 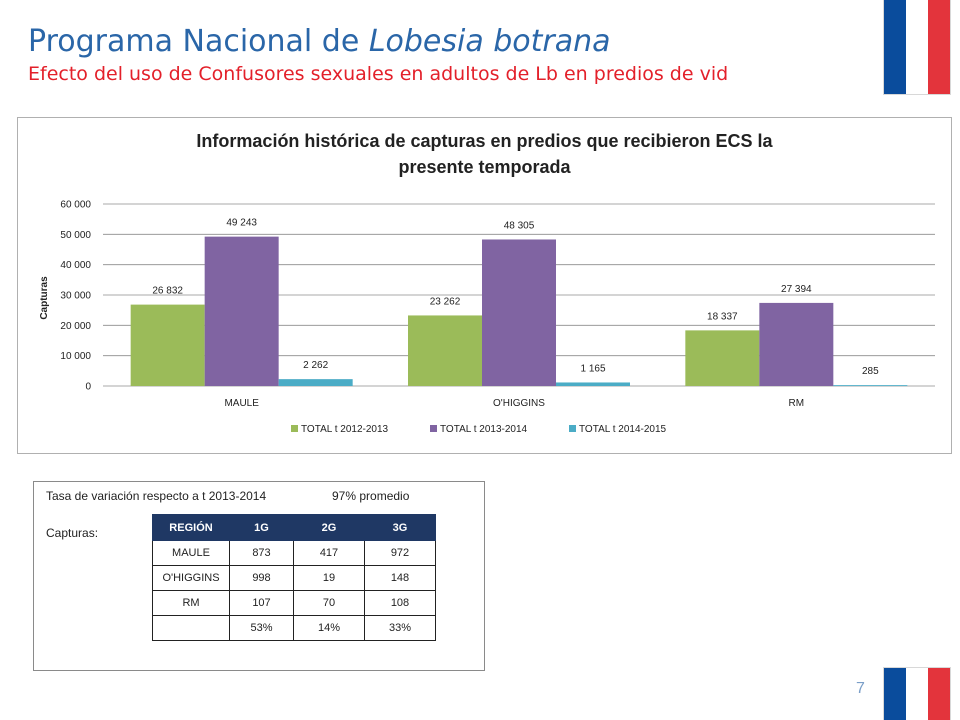 I want to click on table-row-totals: 53% 14% 33%, so click(x=294, y=628).